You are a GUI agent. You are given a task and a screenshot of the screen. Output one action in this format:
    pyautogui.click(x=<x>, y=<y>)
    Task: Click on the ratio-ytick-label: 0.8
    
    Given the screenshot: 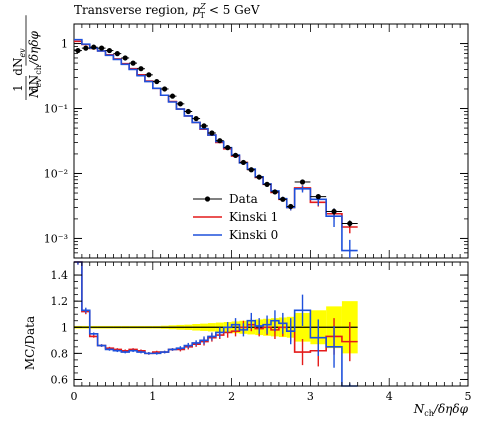 What is the action you would take?
    pyautogui.click(x=60, y=353)
    